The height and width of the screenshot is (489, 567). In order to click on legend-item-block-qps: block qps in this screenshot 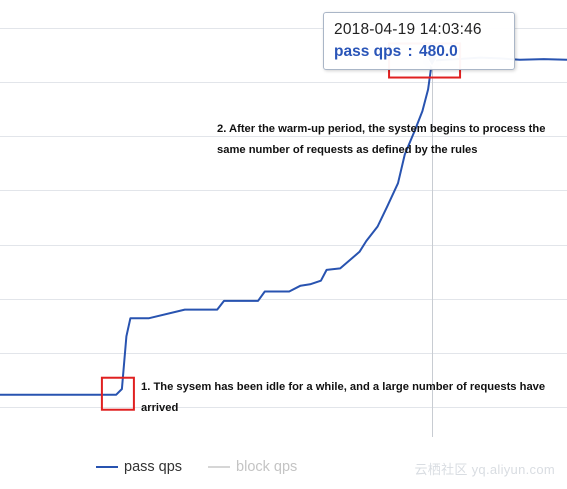, I will do `click(252, 467)`.